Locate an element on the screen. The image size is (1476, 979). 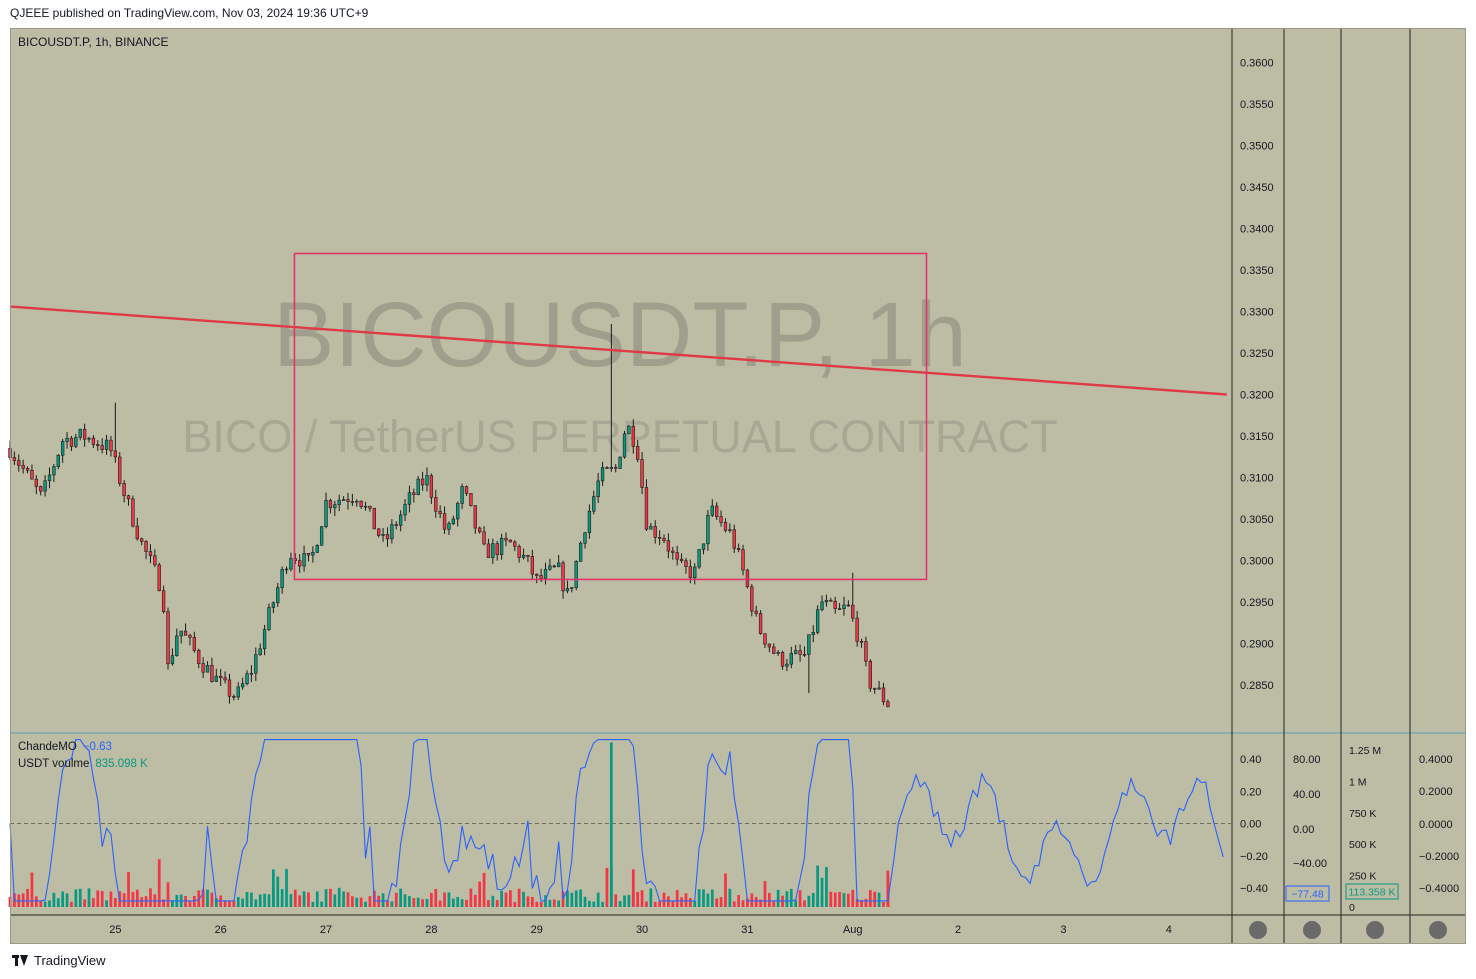
volume-tick-label: 0 is located at coordinates (1352, 908).